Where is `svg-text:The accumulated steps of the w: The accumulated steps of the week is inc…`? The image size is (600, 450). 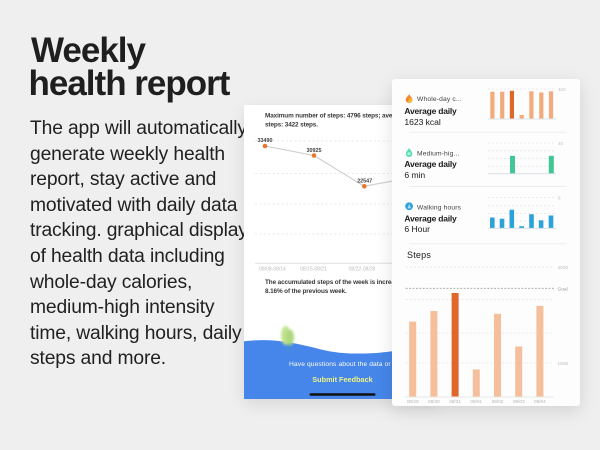
svg-text:The accumulated steps of the w: The accumulated steps of the week is inc… is located at coordinates (335, 282).